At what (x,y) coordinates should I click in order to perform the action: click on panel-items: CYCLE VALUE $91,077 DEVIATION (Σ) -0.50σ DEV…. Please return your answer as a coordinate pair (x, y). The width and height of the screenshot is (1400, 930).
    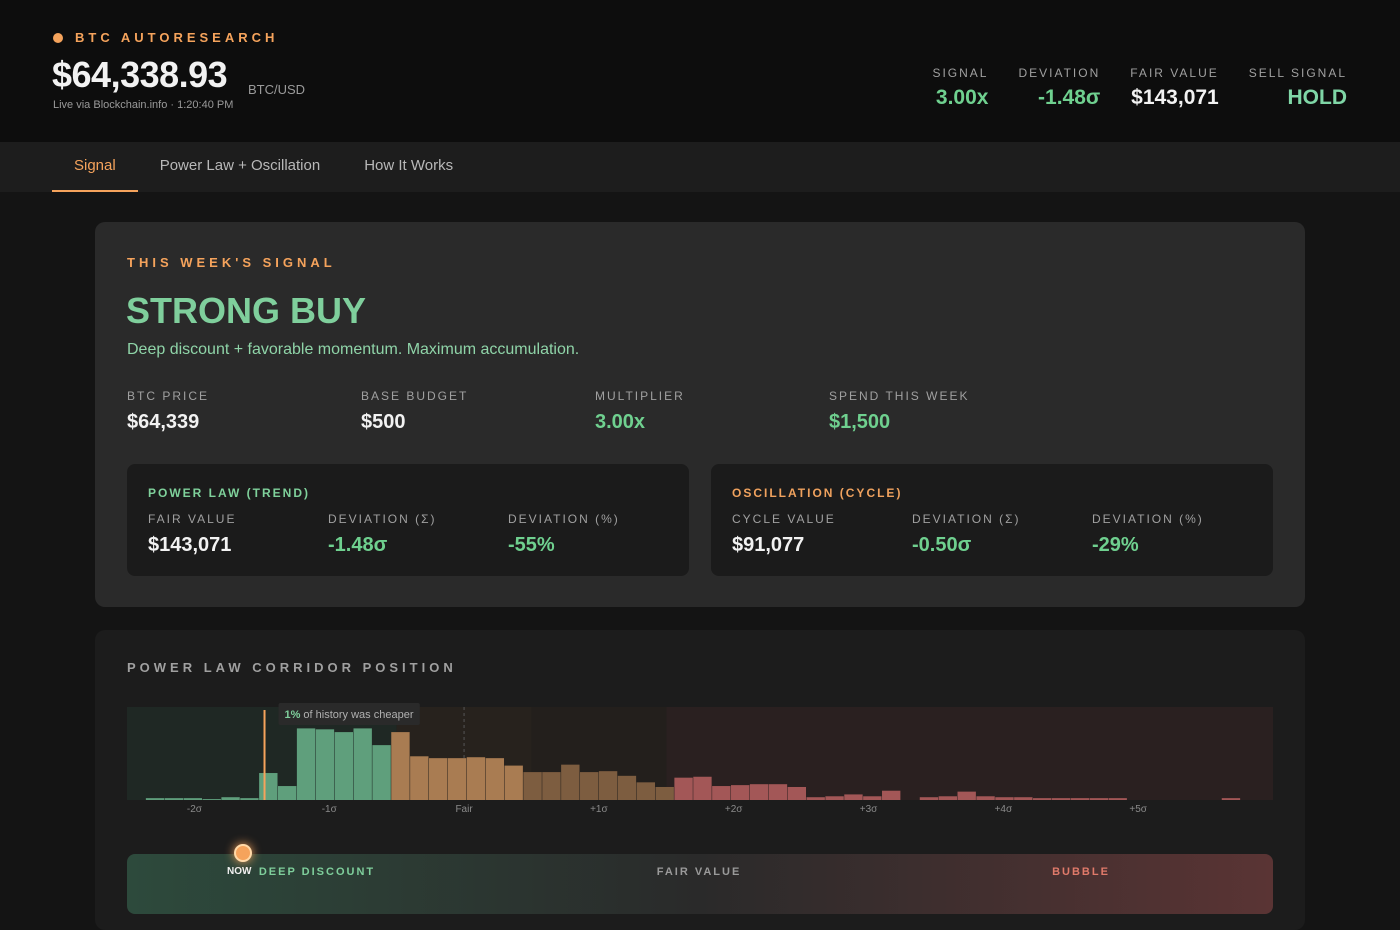
    Looking at the image, I should click on (1002, 534).